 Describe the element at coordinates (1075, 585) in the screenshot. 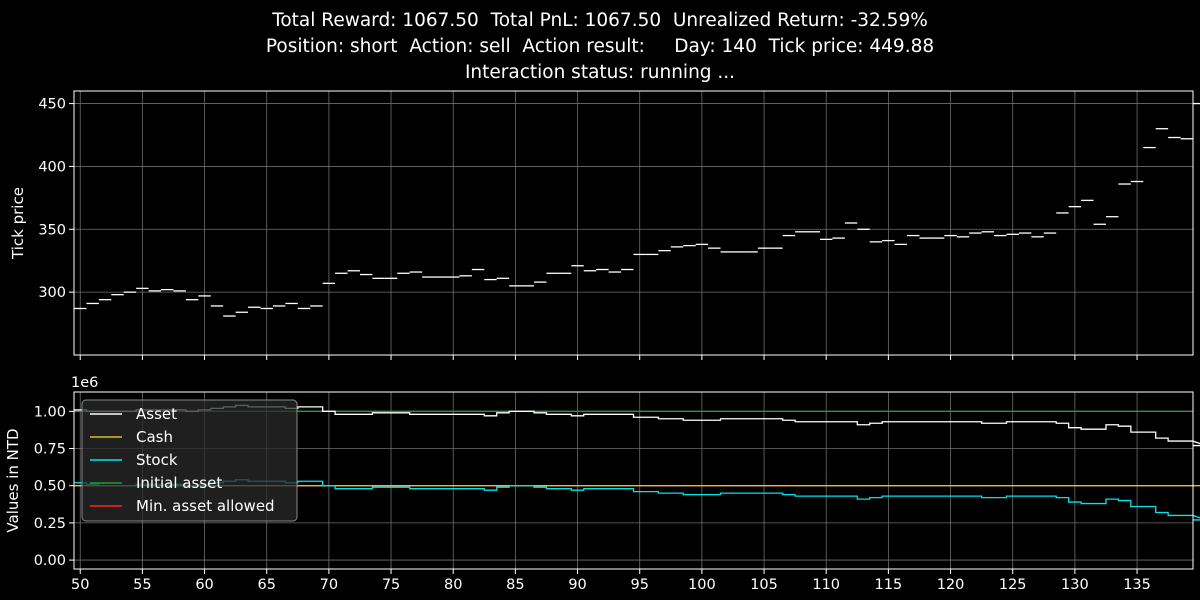

I see `x-tick-label: 130` at that location.